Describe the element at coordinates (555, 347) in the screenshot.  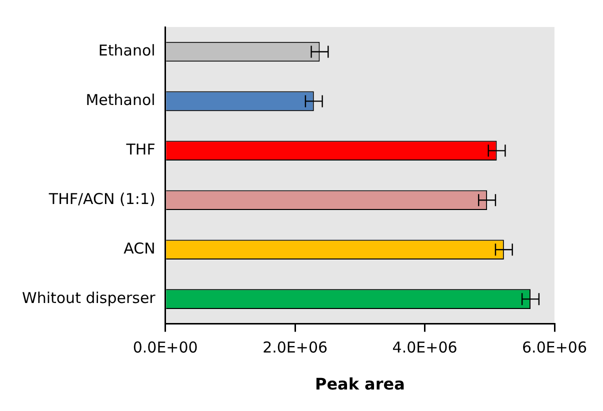
I see `x-tick-label: 6.0E+06` at that location.